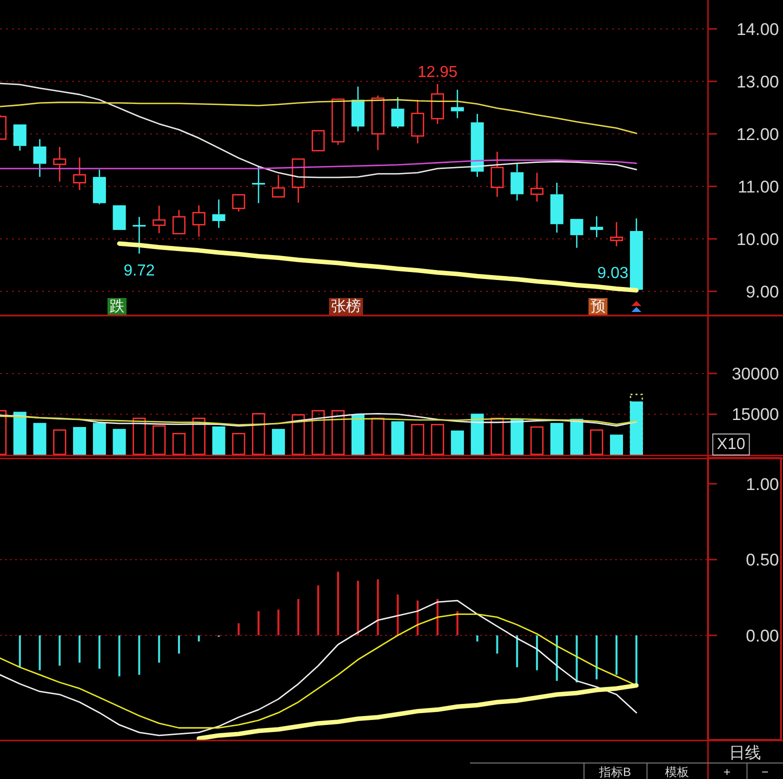  What do you see at coordinates (438, 72) in the screenshot?
I see `annotation: 12.95` at bounding box center [438, 72].